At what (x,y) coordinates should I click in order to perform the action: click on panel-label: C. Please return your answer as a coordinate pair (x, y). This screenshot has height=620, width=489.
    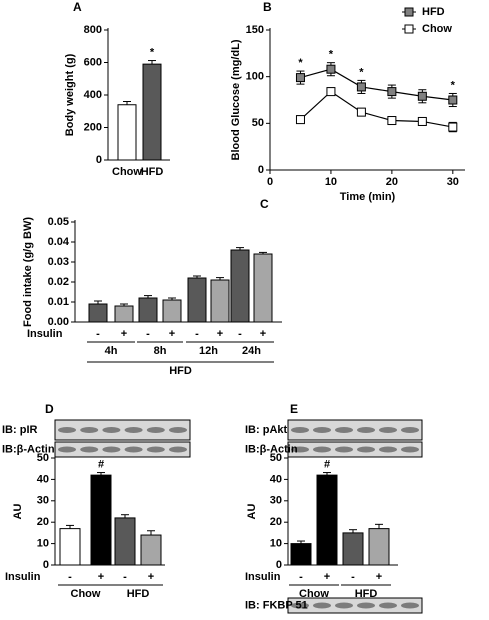
    Looking at the image, I should click on (264, 204).